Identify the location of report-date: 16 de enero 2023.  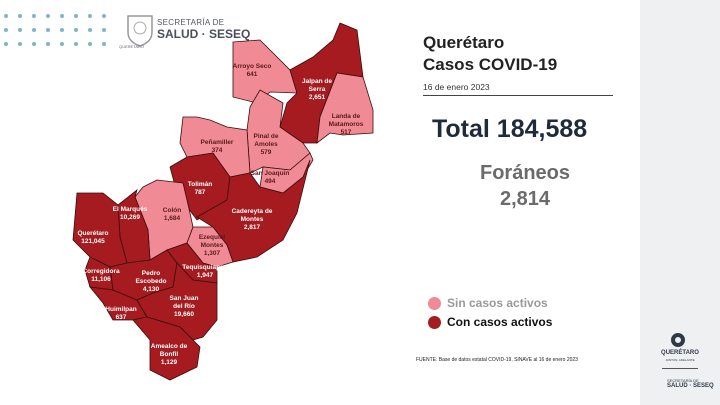
(456, 87).